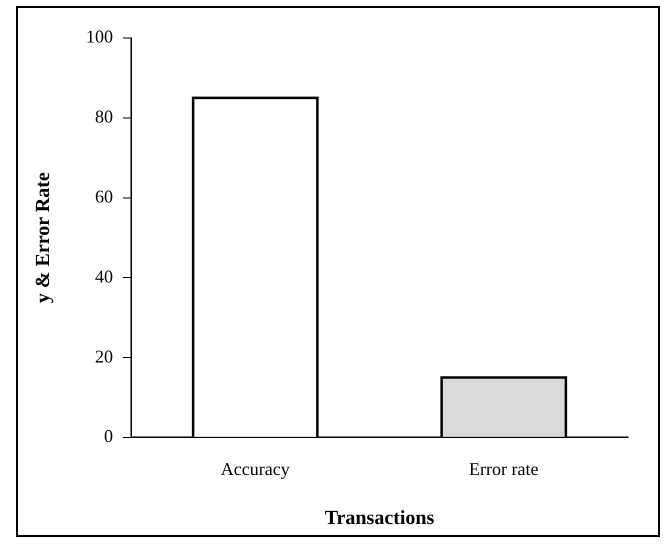 The image size is (664, 547). I want to click on y-tick-label: 0, so click(108, 436).